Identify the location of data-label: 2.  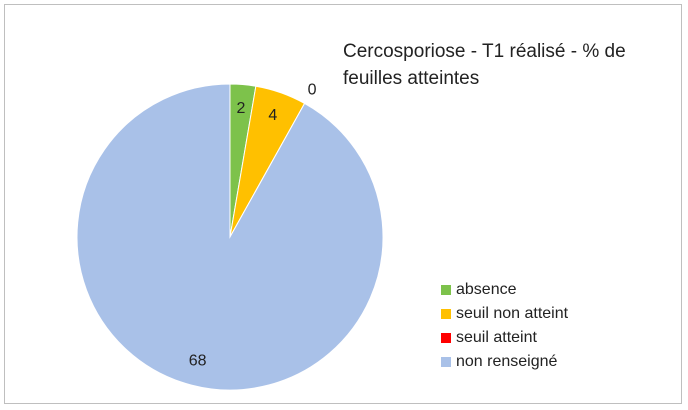
(240, 108).